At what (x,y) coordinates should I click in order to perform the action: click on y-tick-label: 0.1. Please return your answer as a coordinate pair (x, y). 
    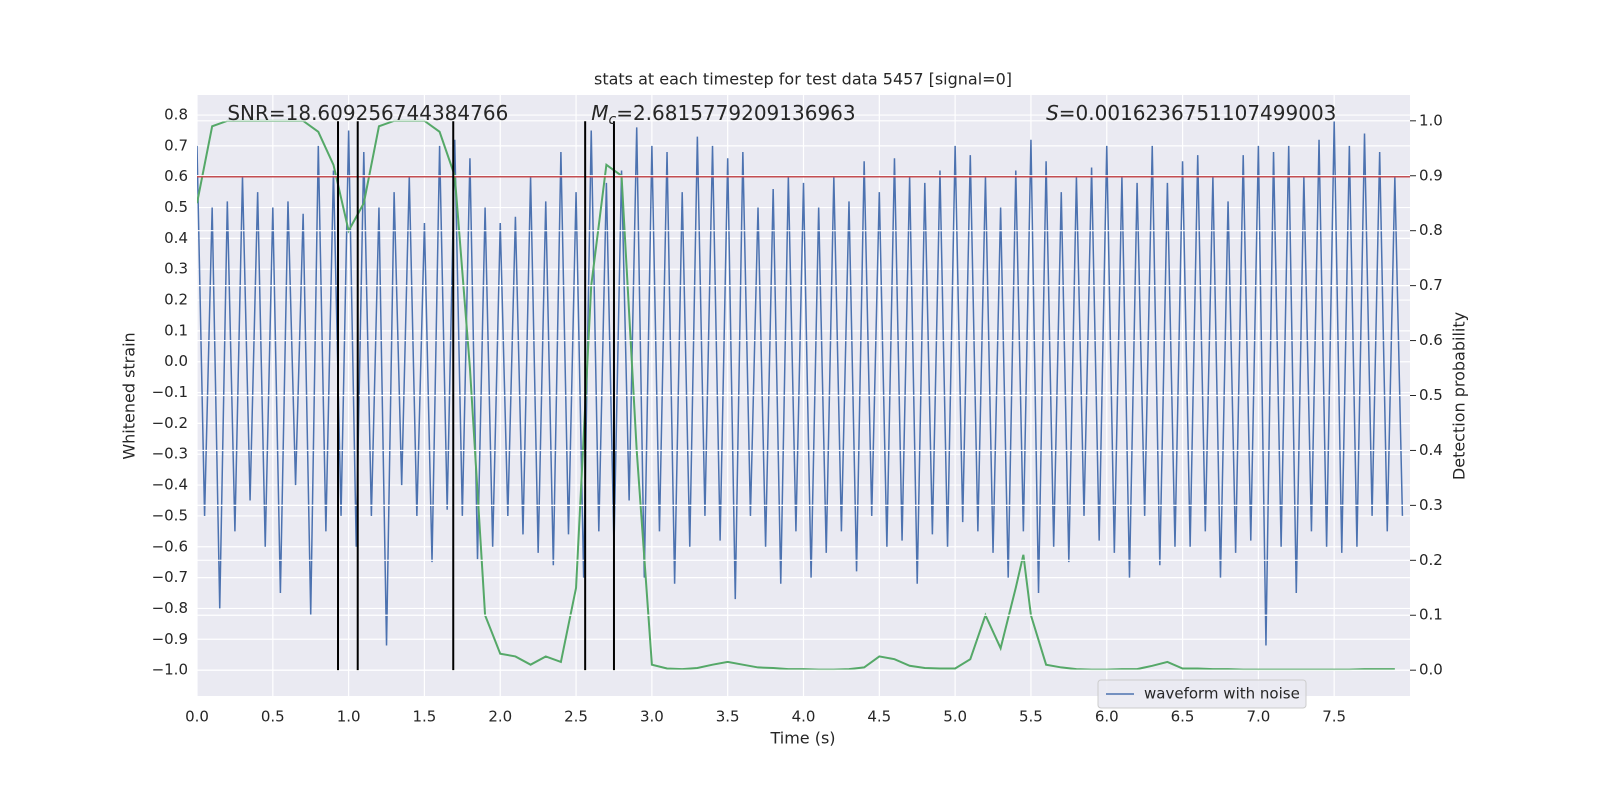
    Looking at the image, I should click on (176, 330).